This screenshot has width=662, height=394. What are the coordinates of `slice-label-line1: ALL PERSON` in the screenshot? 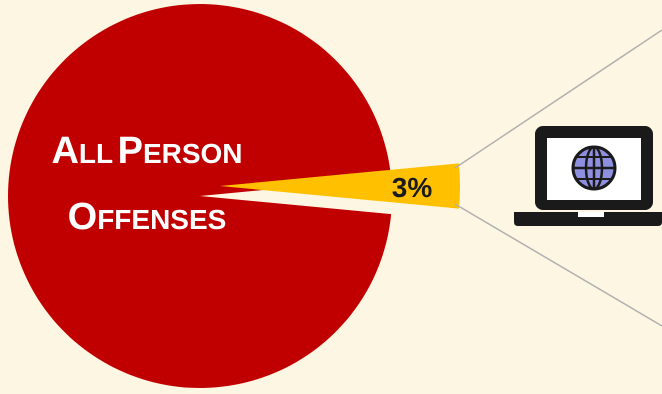 It's located at (147, 151).